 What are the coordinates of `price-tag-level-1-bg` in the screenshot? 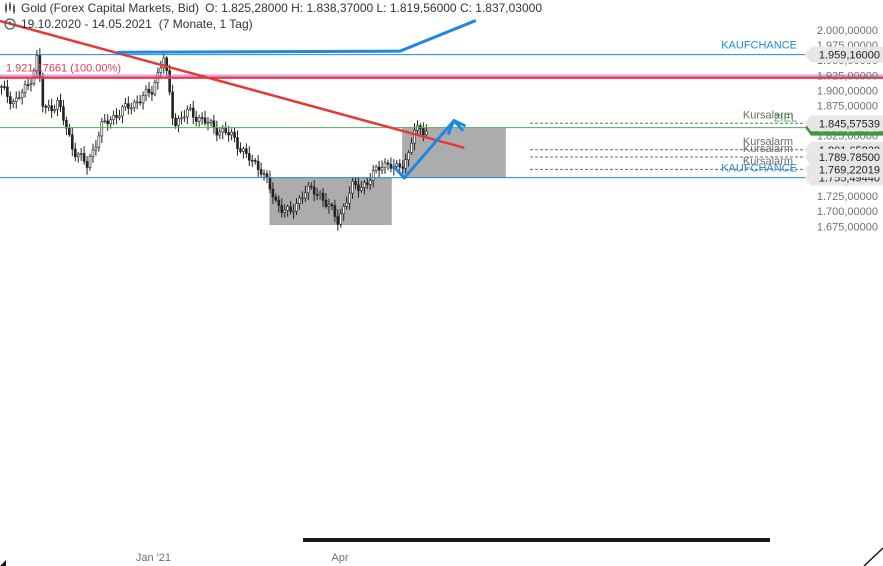 It's located at (844, 54).